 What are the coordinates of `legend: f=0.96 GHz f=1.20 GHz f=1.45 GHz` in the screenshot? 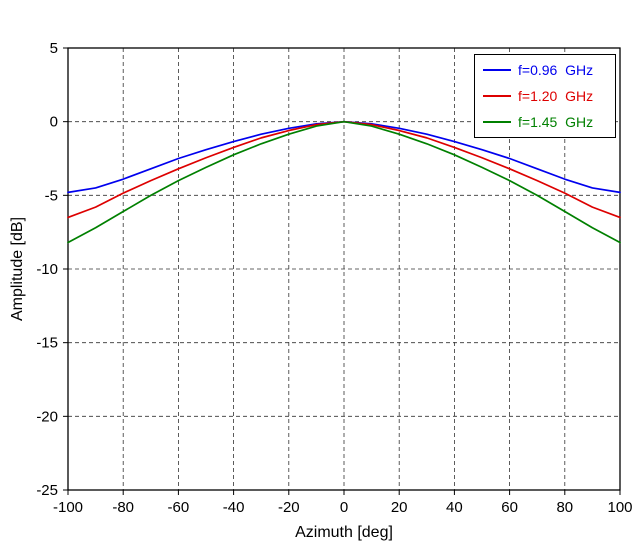 It's located at (545, 96).